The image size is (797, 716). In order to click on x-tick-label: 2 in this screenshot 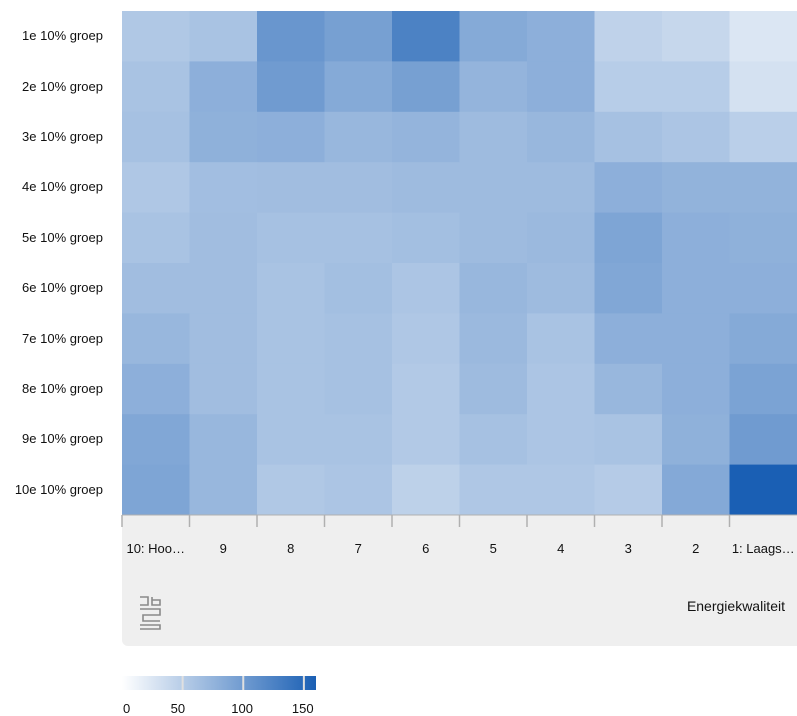, I will do `click(696, 548)`.